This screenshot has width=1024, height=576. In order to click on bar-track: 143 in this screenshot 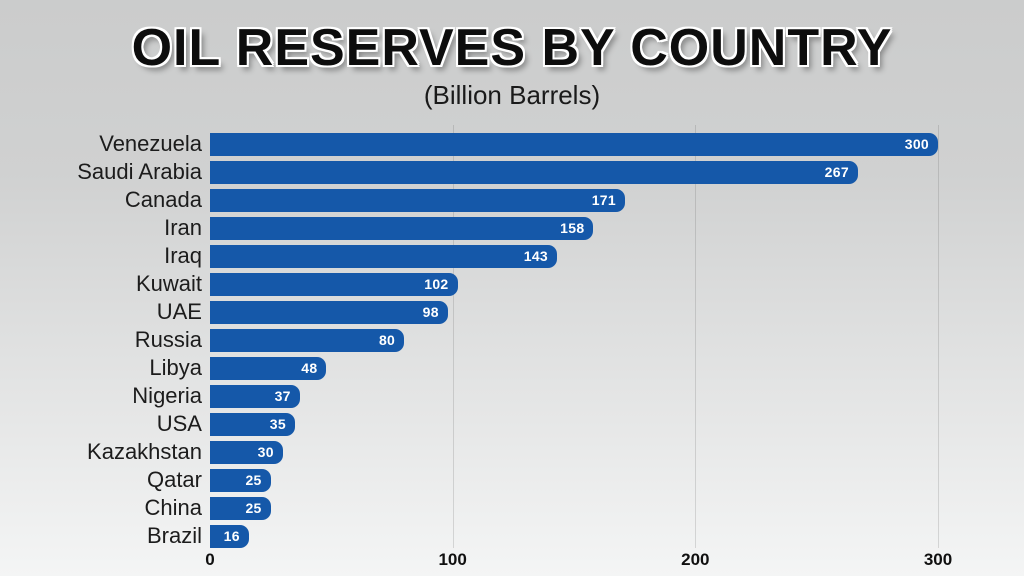, I will do `click(617, 256)`.